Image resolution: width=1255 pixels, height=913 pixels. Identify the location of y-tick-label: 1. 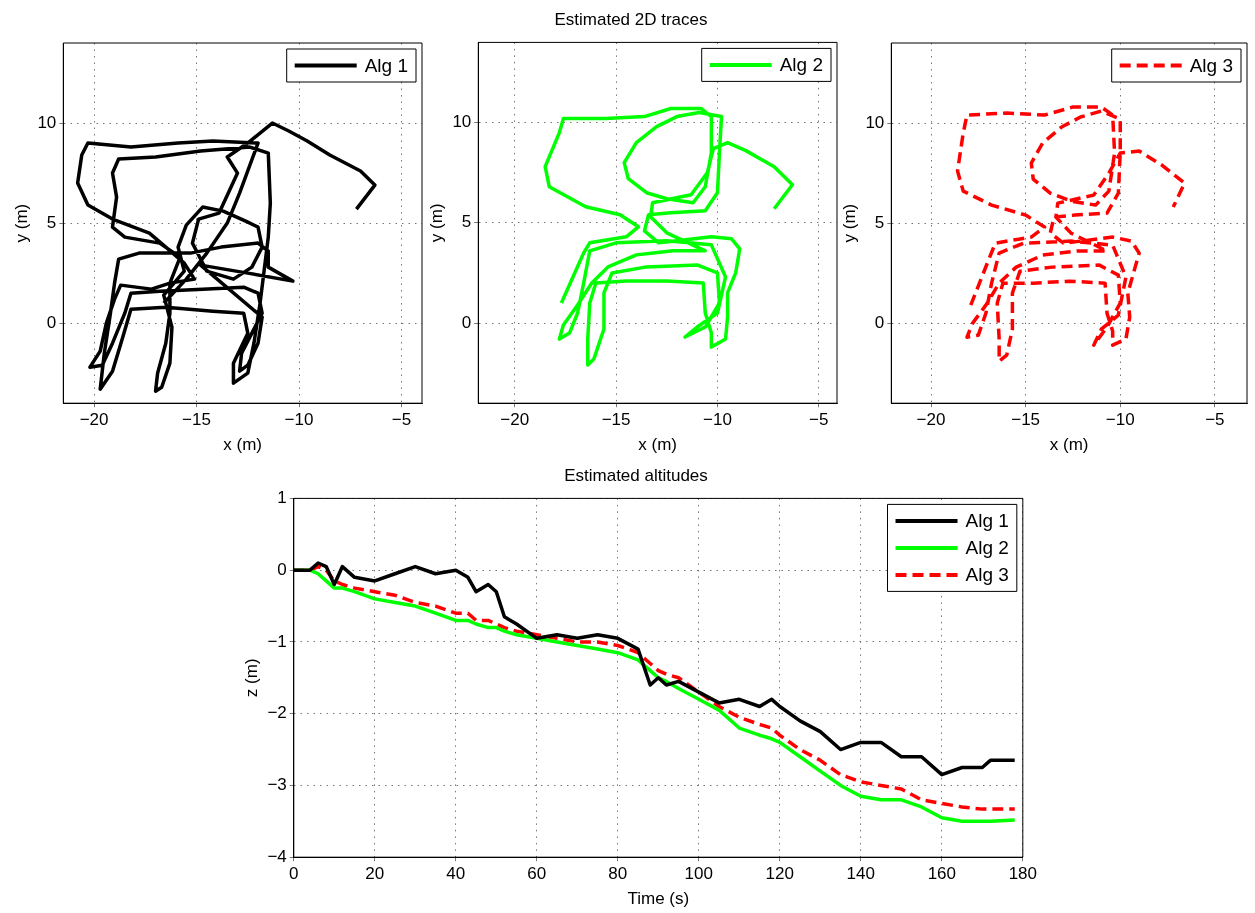
(282, 498).